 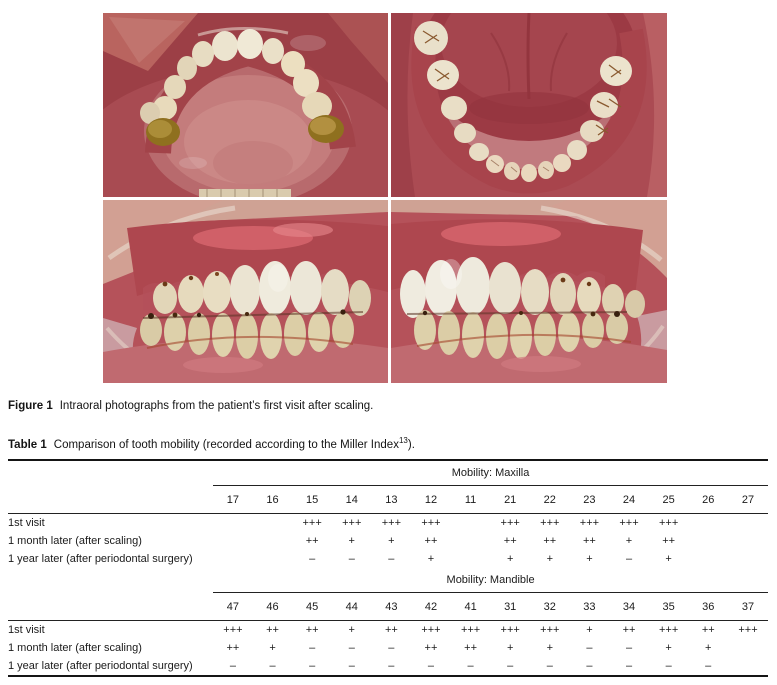 I want to click on tooth-number-row: 47 46 45 44 43 42 41 31 32 33 34 35 36 37, so click(x=388, y=606).